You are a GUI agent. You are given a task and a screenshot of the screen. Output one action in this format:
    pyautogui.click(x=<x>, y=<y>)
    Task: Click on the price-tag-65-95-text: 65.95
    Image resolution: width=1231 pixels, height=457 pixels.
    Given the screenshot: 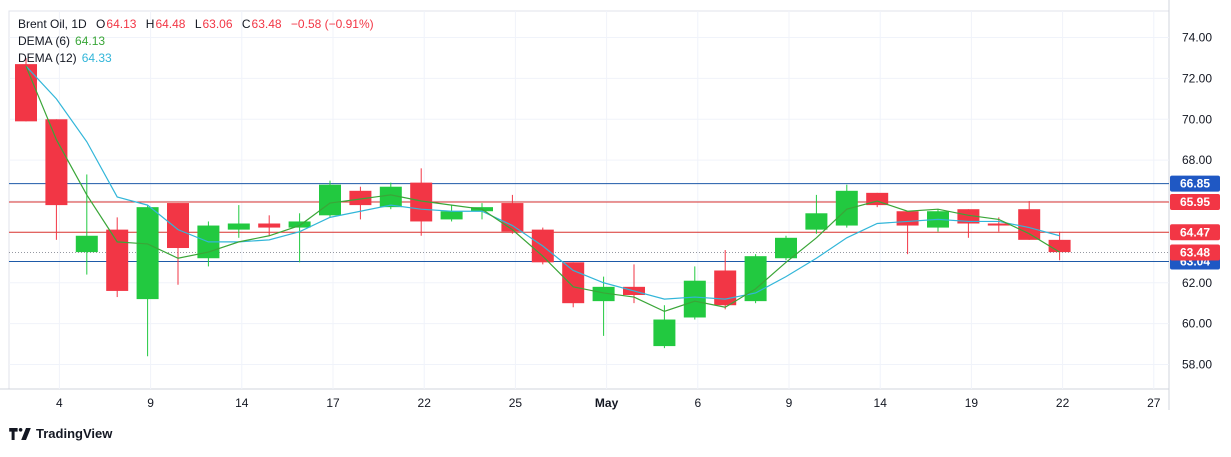 What is the action you would take?
    pyautogui.click(x=1195, y=202)
    